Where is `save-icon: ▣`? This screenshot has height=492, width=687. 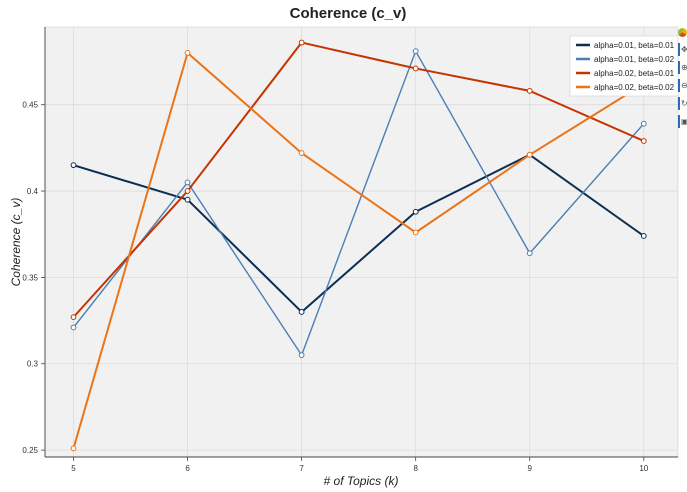 save-icon: ▣ is located at coordinates (682, 121).